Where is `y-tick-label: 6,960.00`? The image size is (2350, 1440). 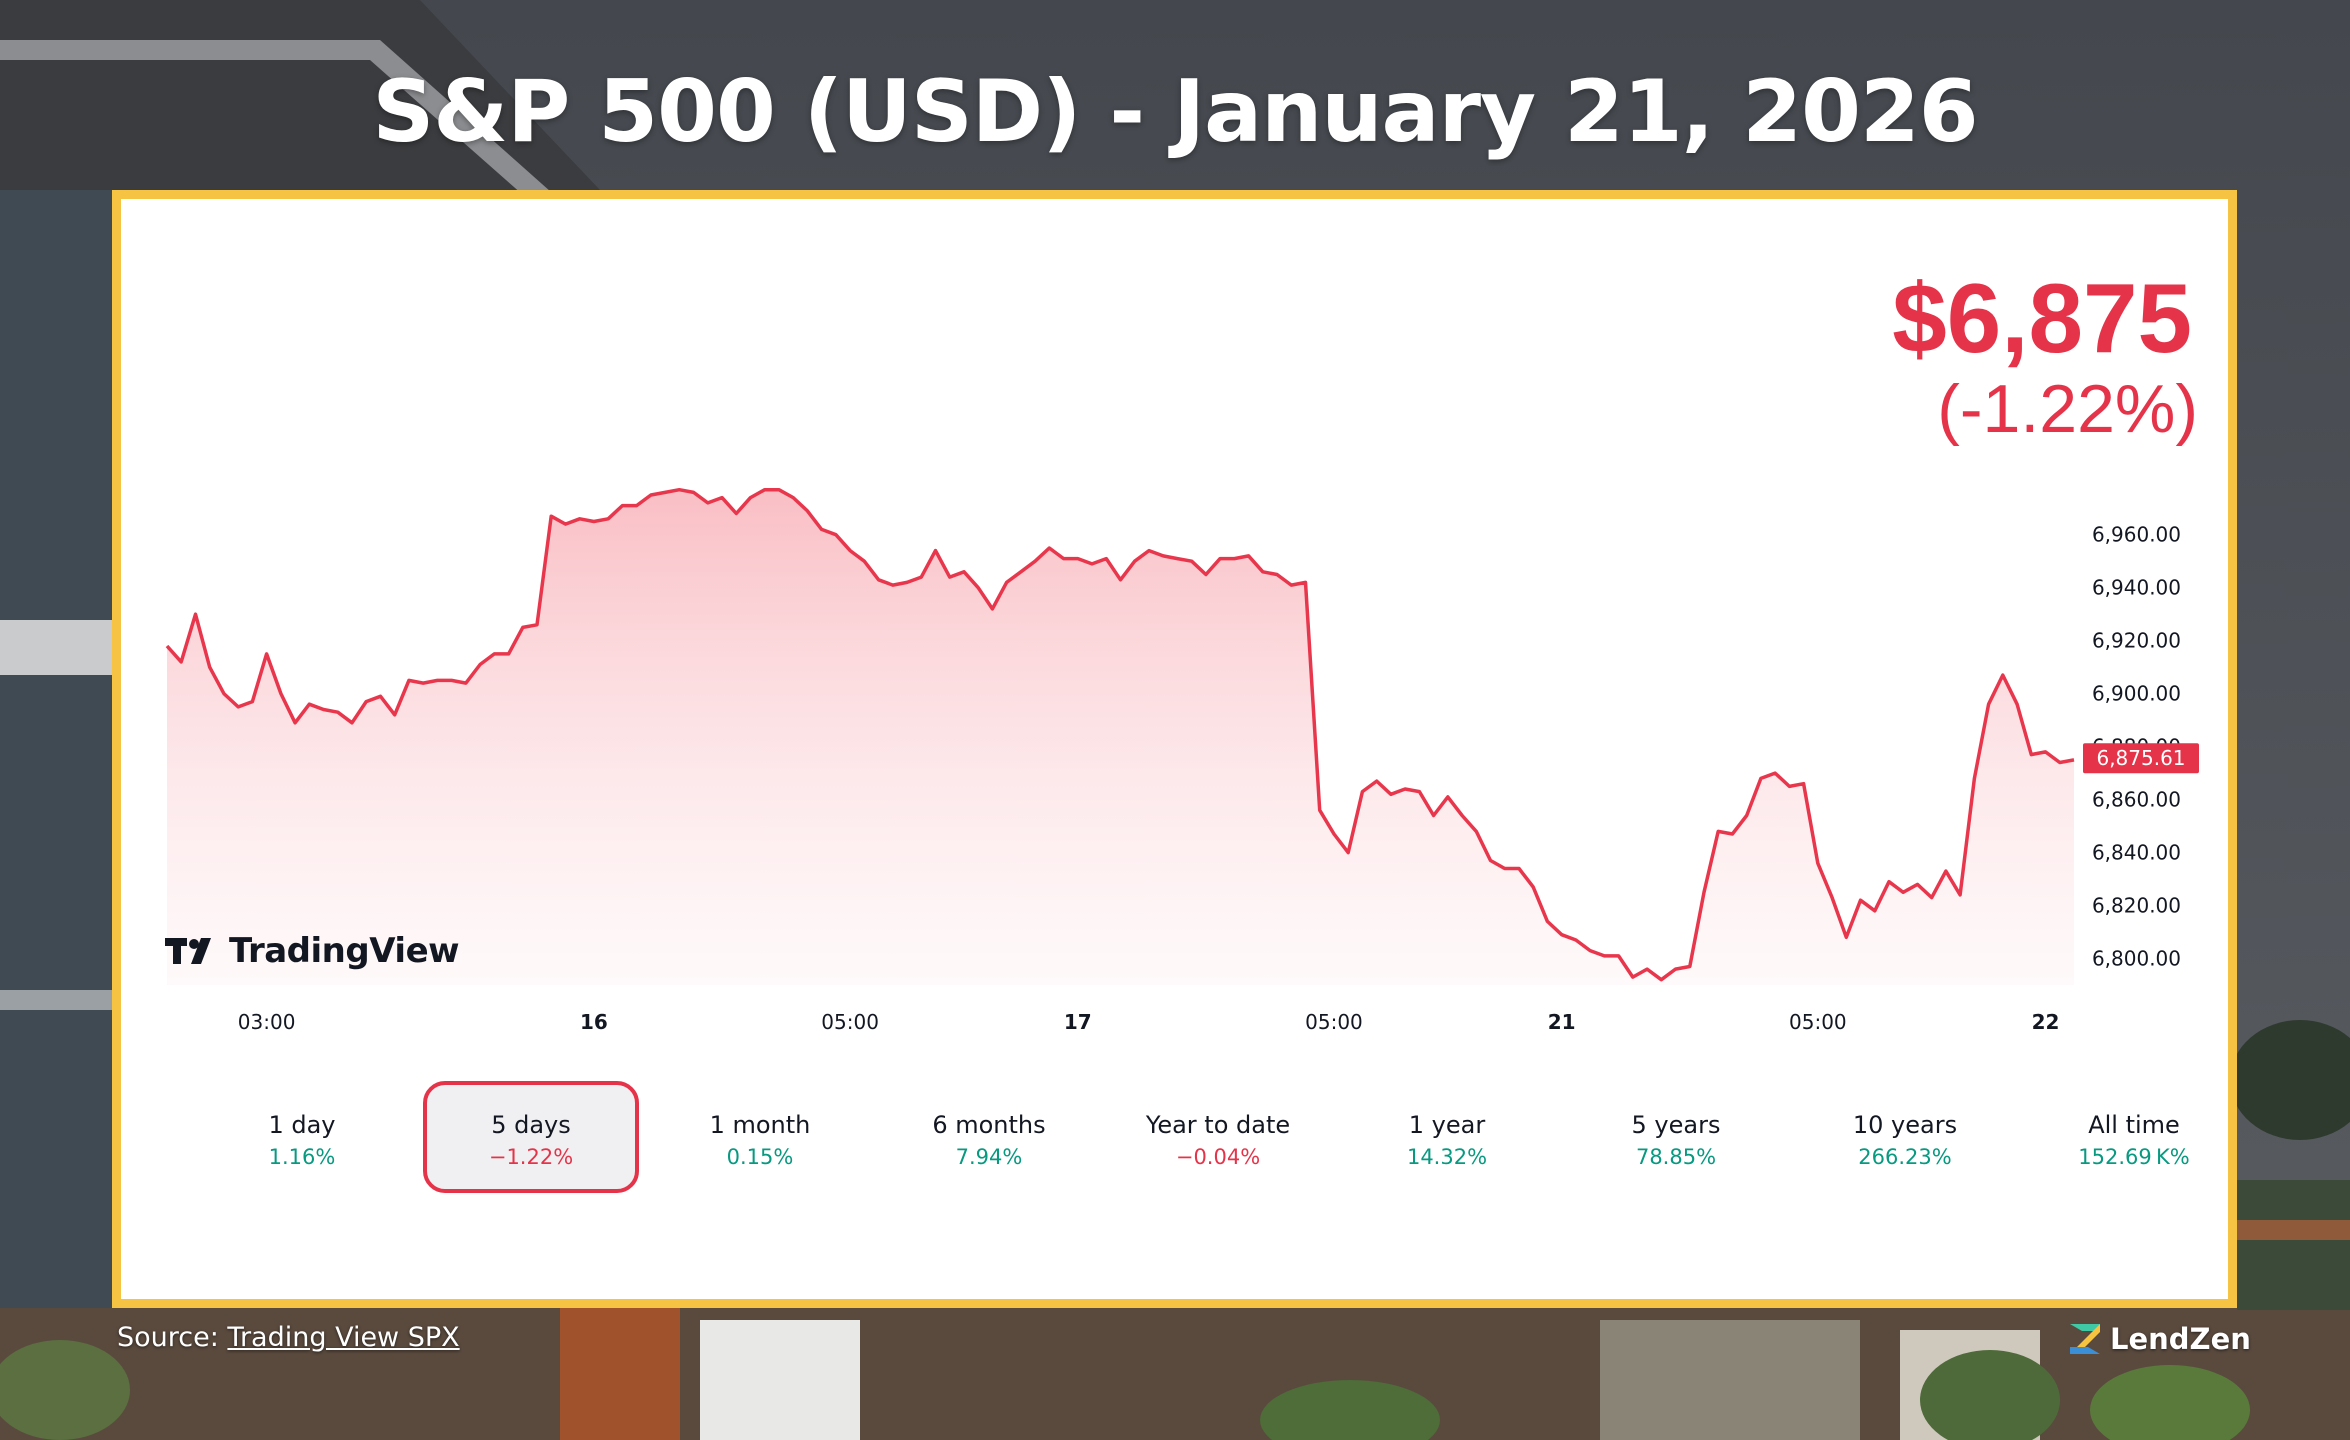 y-tick-label: 6,960.00 is located at coordinates (2136, 535).